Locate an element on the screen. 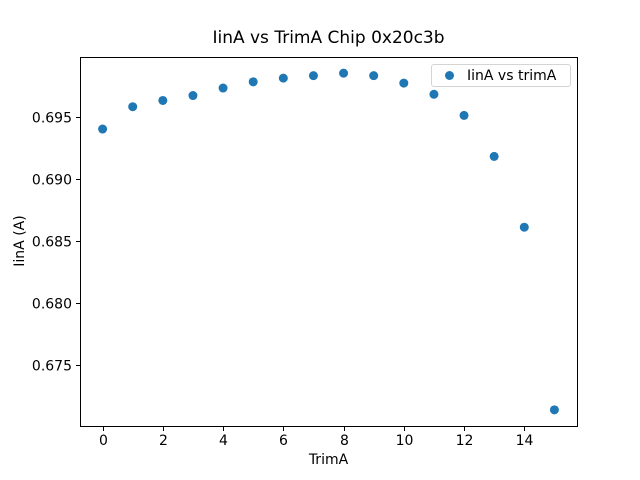 This screenshot has width=640, height=480. x-tick-label: 10 is located at coordinates (405, 441).